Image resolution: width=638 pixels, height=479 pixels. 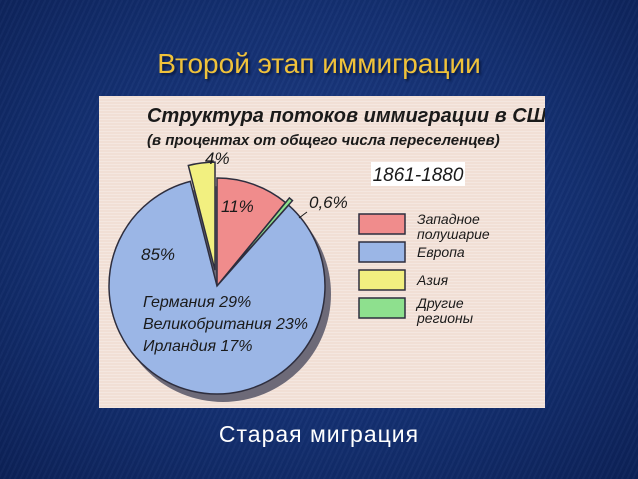 I want to click on pie-labels: 11% 0,6% 85% 4%, so click(x=244, y=206).